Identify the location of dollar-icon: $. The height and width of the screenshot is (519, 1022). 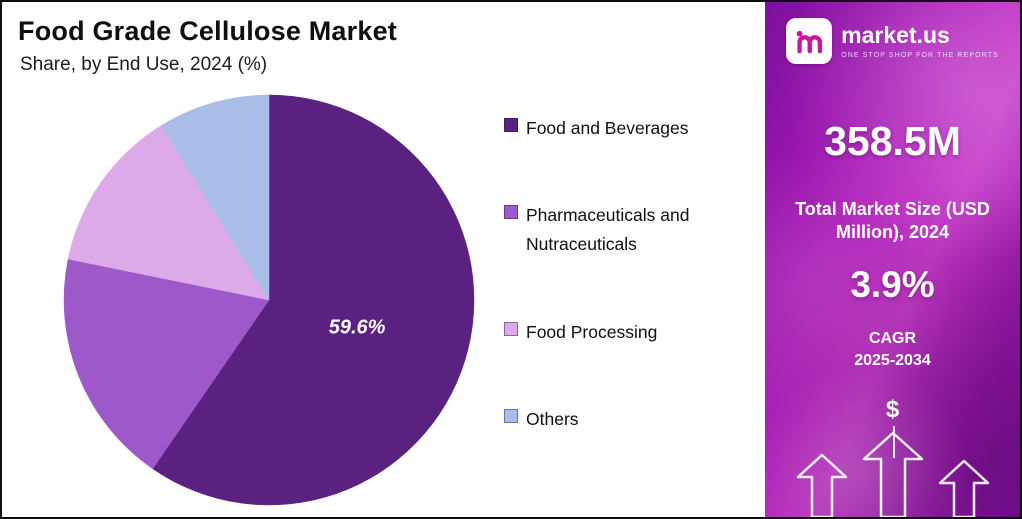
(892, 409).